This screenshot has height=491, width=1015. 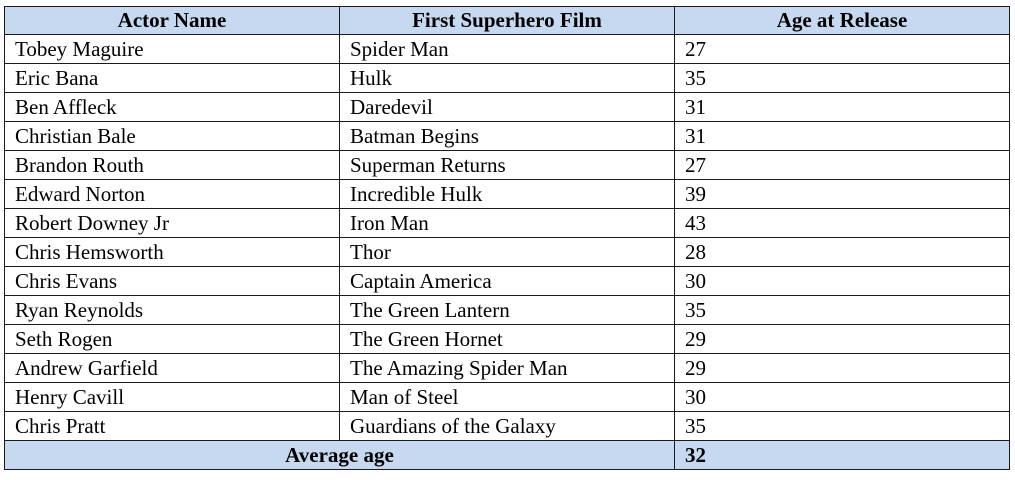 What do you see at coordinates (172, 49) in the screenshot?
I see `actor-name-cell: Tobey Maguire` at bounding box center [172, 49].